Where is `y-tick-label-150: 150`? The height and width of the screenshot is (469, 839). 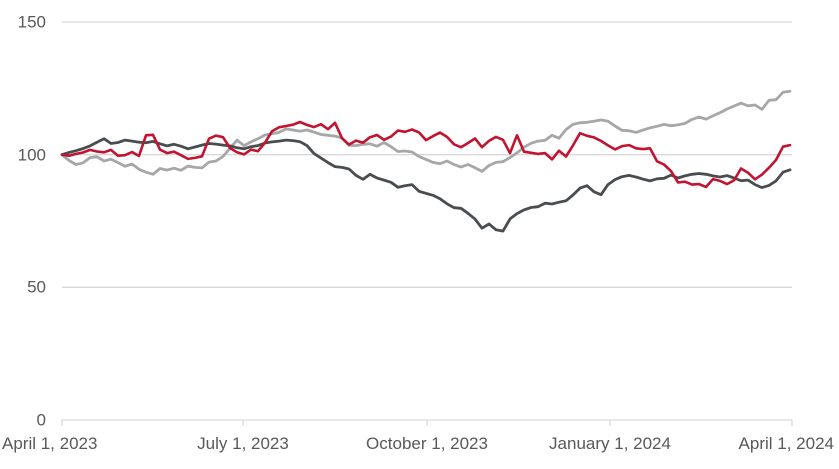
y-tick-label-150: 150 is located at coordinates (31, 22).